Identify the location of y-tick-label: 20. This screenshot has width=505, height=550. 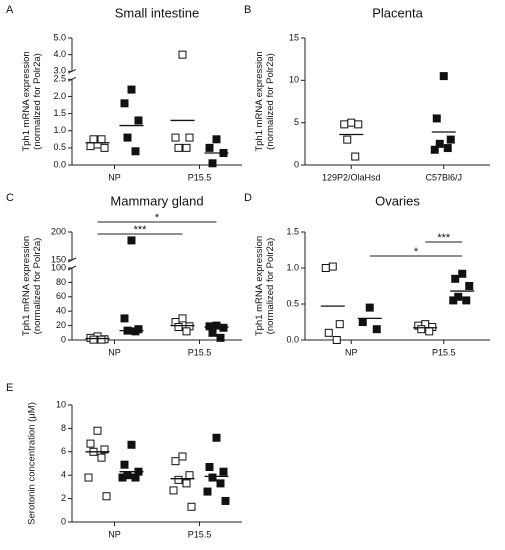
(61, 325).